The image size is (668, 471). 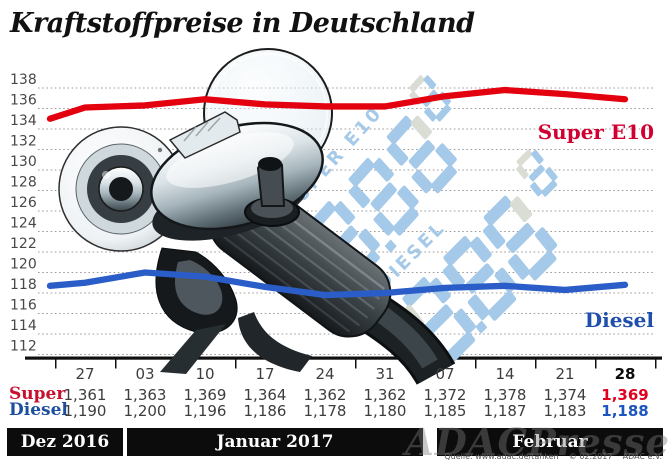 What do you see at coordinates (385, 374) in the screenshot?
I see `date-cell: 31` at bounding box center [385, 374].